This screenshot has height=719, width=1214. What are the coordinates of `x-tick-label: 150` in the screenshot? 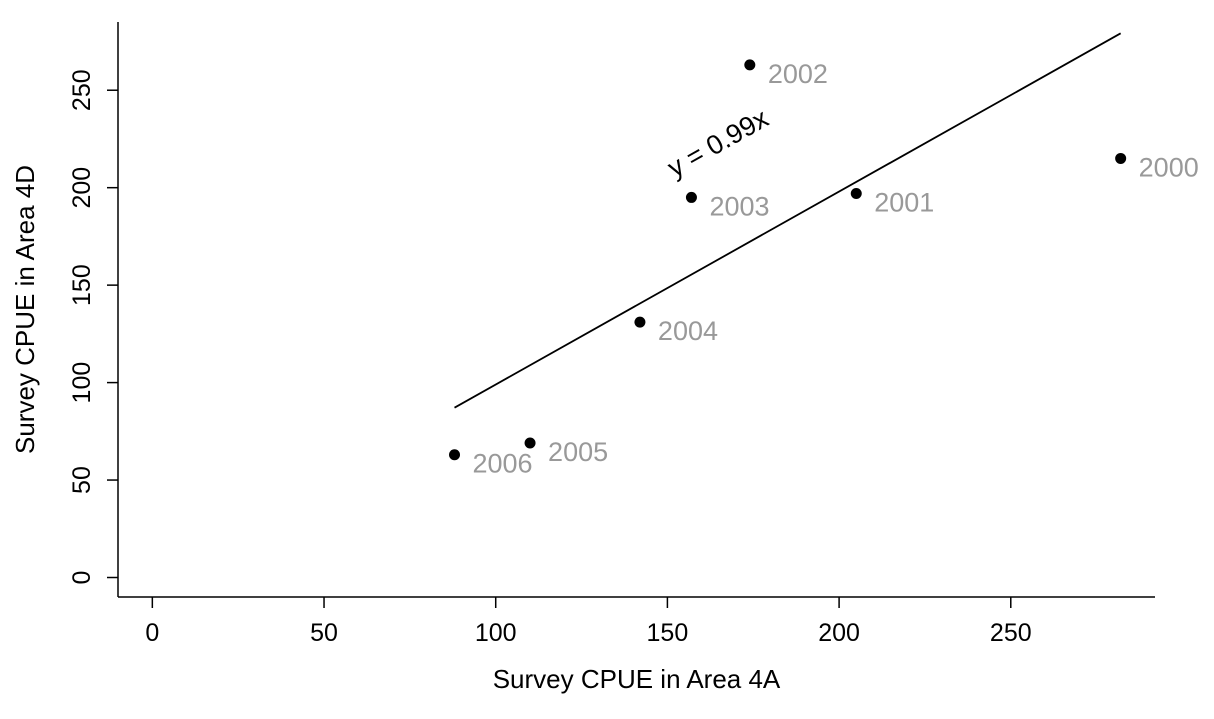 It's located at (668, 633).